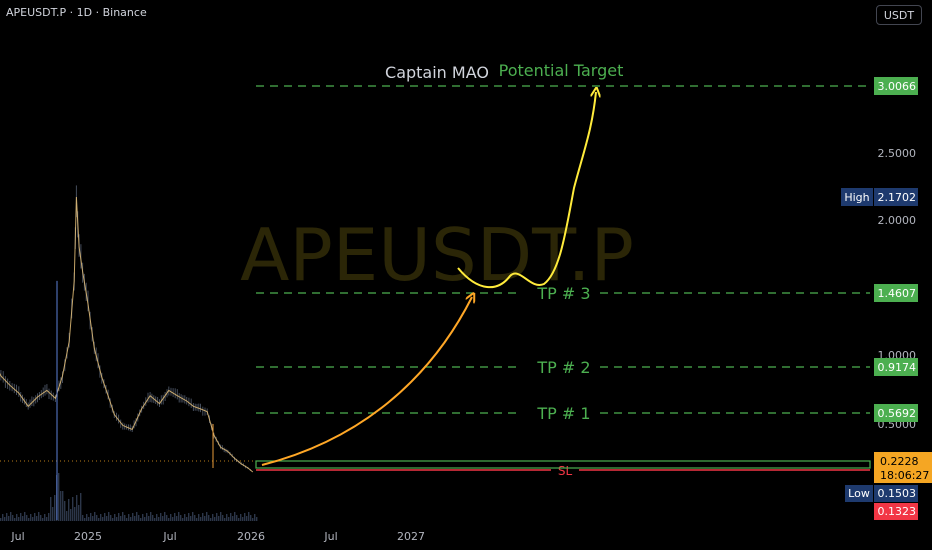 The image size is (932, 550). What do you see at coordinates (437, 255) in the screenshot?
I see `watermark: APEUSDT.P` at bounding box center [437, 255].